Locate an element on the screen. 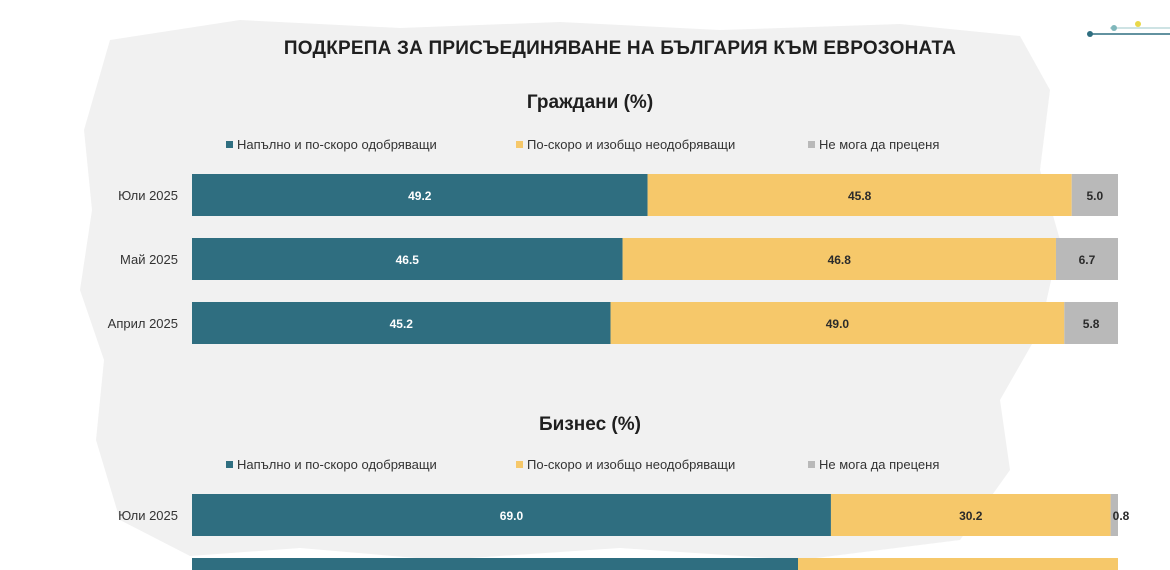 Image resolution: width=1170 pixels, height=570 pixels. category-label: Май 2025 is located at coordinates (149, 259).